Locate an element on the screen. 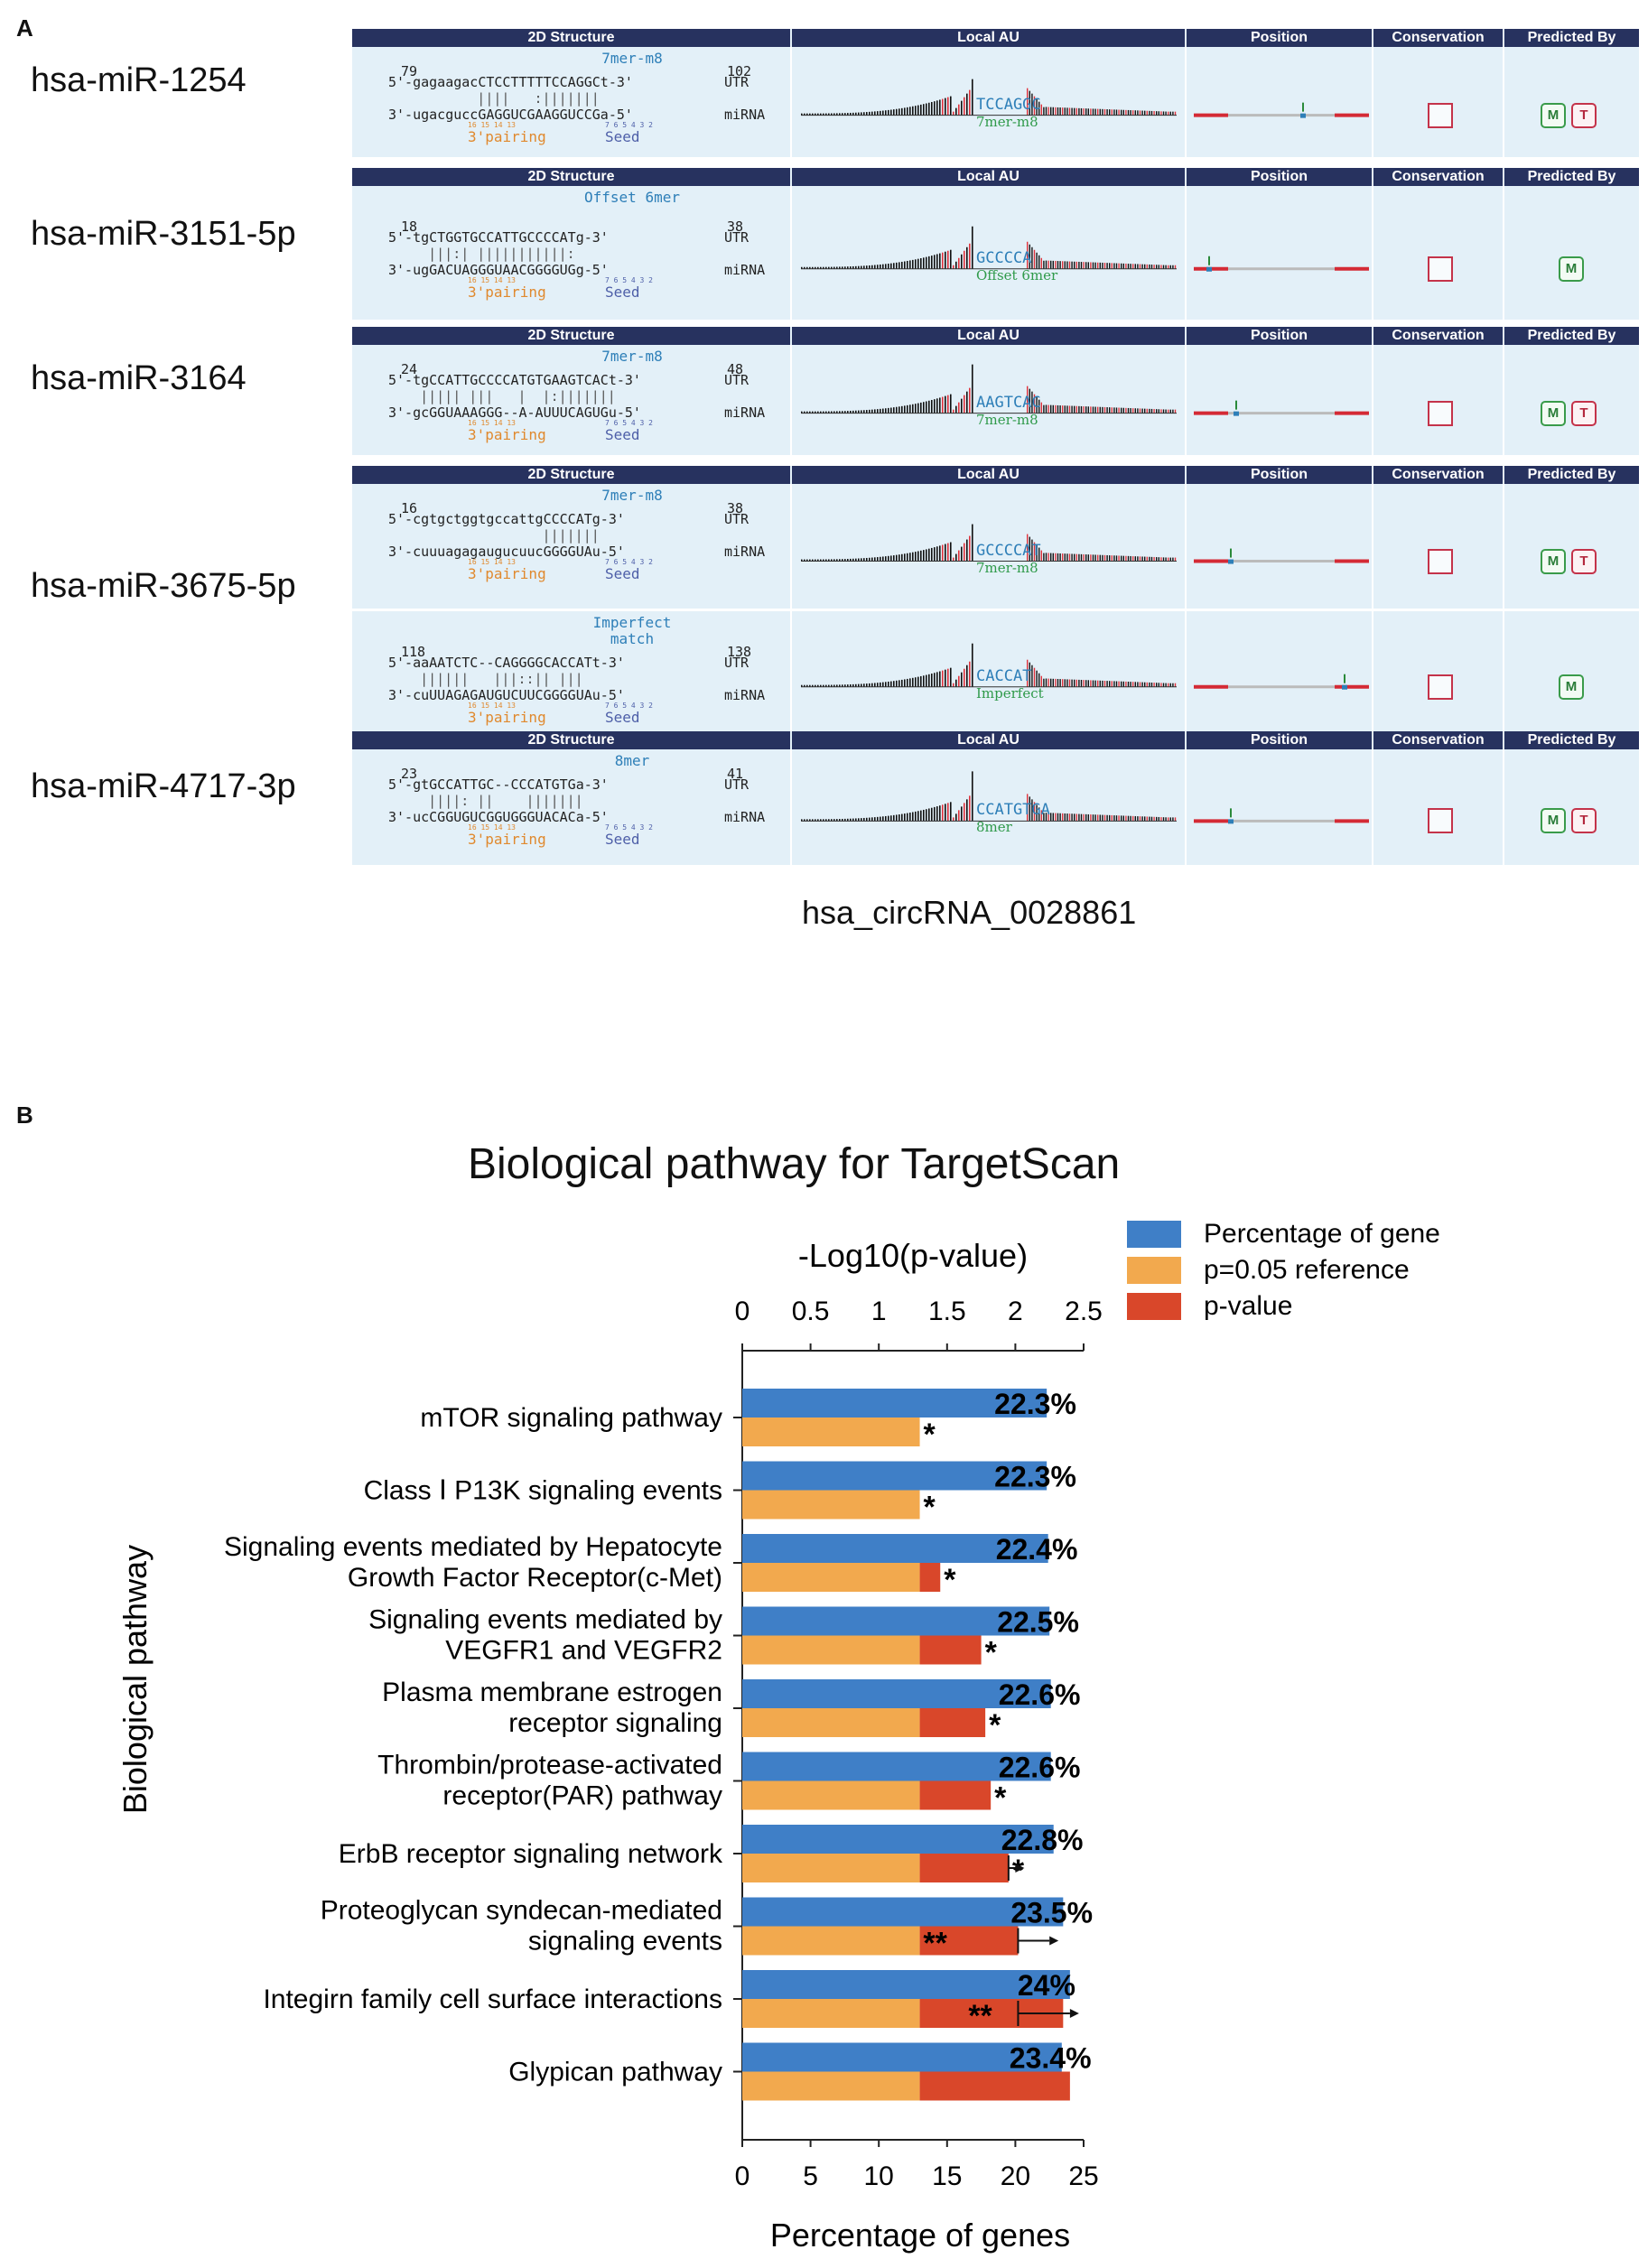  percentage-data-label: 23.4% is located at coordinates (1051, 2058).